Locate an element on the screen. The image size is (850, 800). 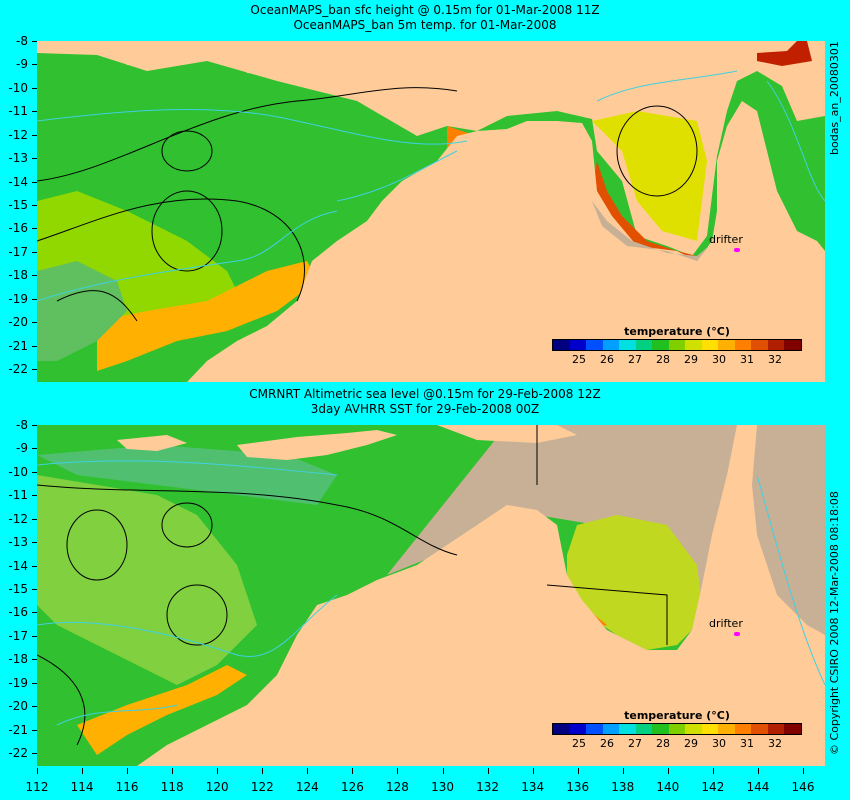
latitude-tick-label: -10 is located at coordinates (18, 471).